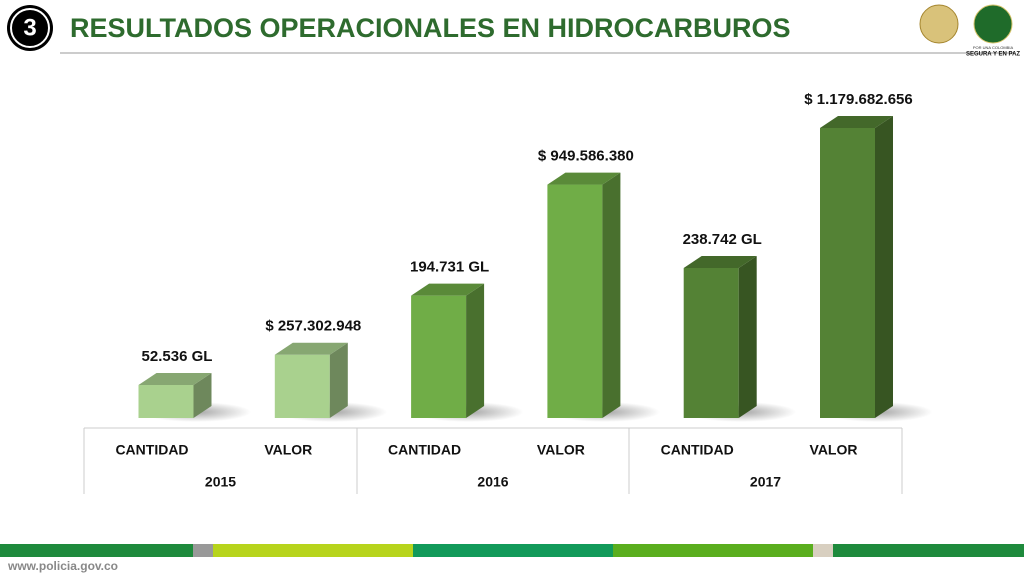  Describe the element at coordinates (220, 482) in the screenshot. I see `group-label: 2015` at that location.